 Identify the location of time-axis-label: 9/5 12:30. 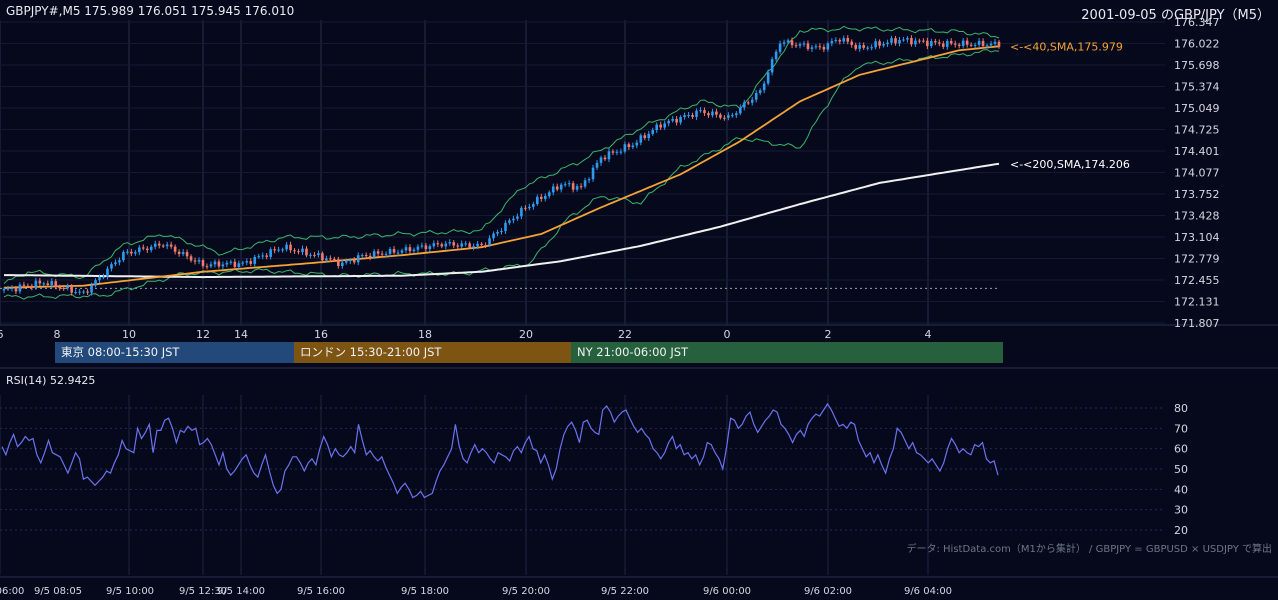
(203, 591).